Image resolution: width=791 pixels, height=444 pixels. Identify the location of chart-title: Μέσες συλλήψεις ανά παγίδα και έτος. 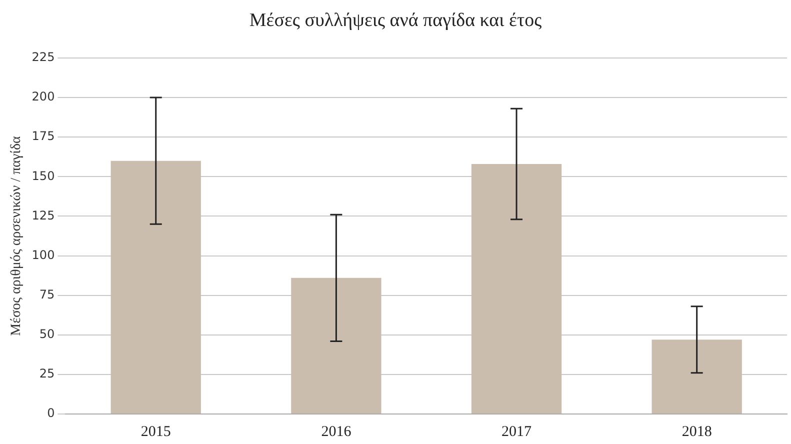
(395, 21).